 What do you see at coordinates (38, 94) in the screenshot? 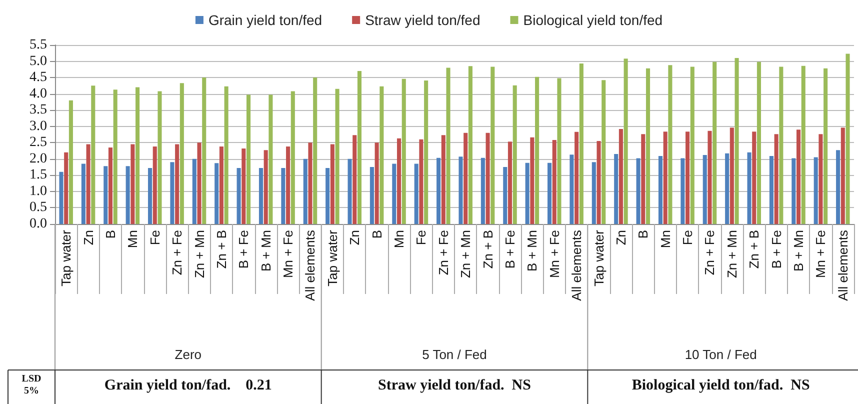
I see `y-tick-label: 4.0` at bounding box center [38, 94].